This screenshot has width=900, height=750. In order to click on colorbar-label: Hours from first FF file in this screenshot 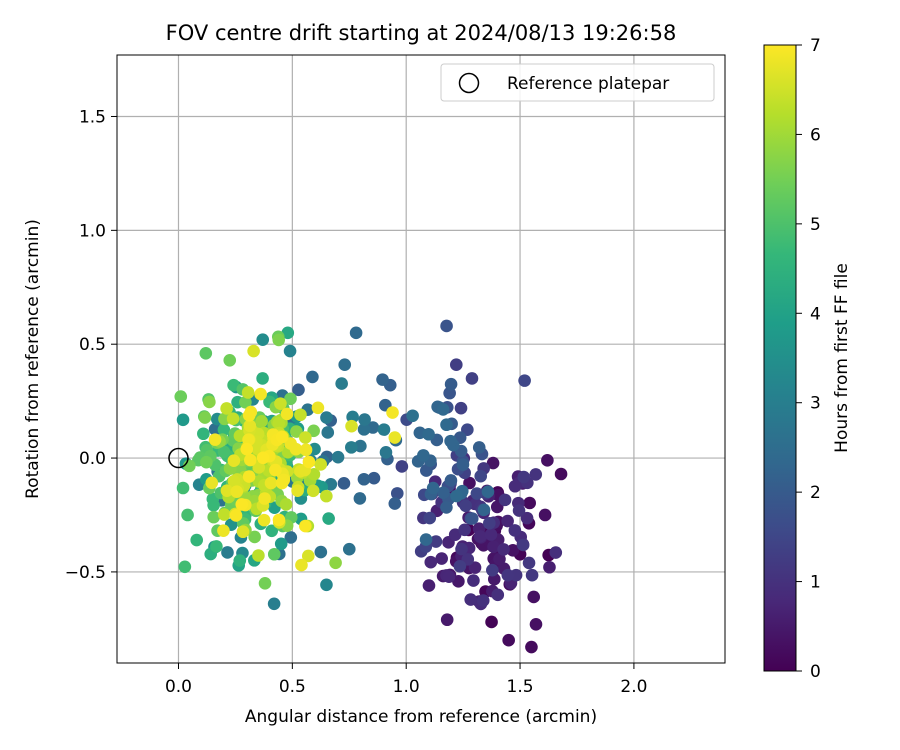, I will do `click(842, 358)`.